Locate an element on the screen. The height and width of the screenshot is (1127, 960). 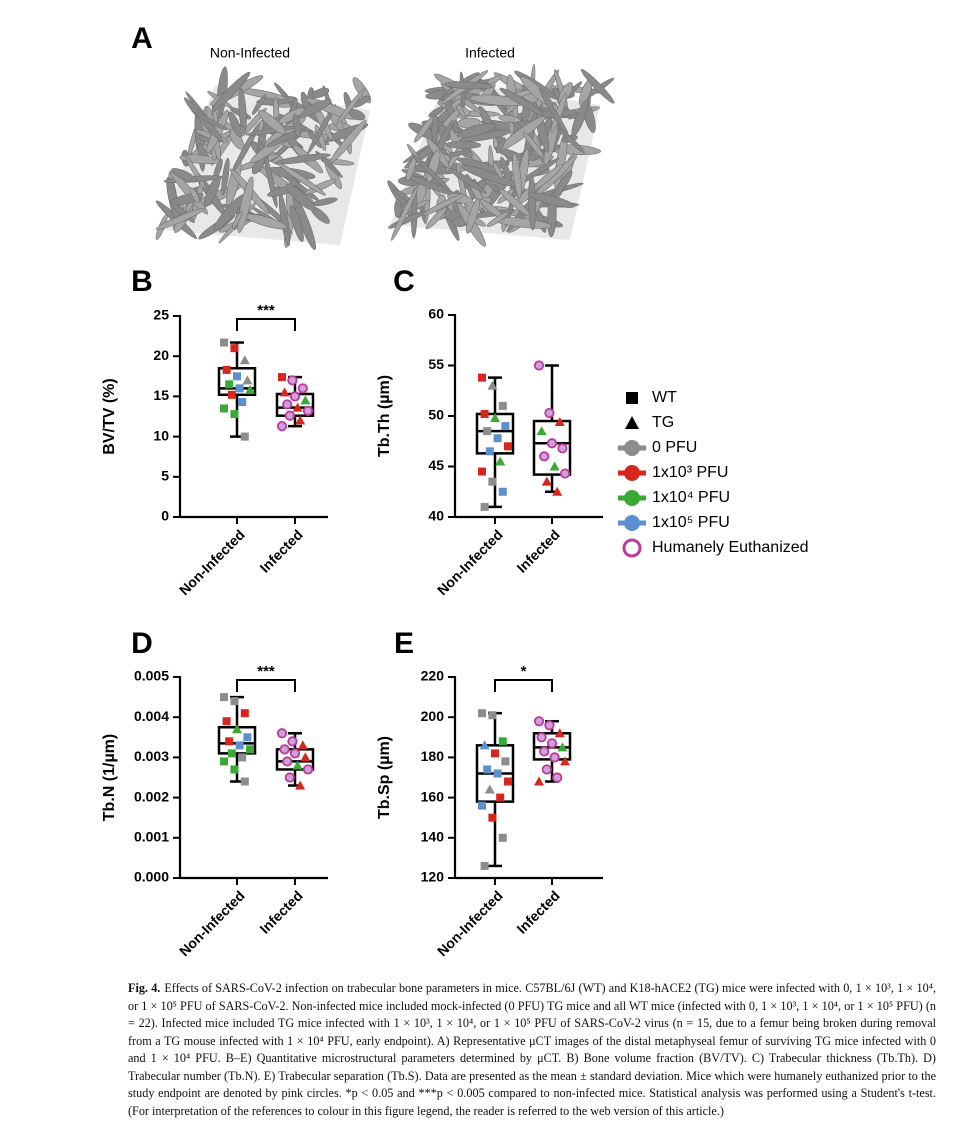
panel-letter: A is located at coordinates (142, 38).